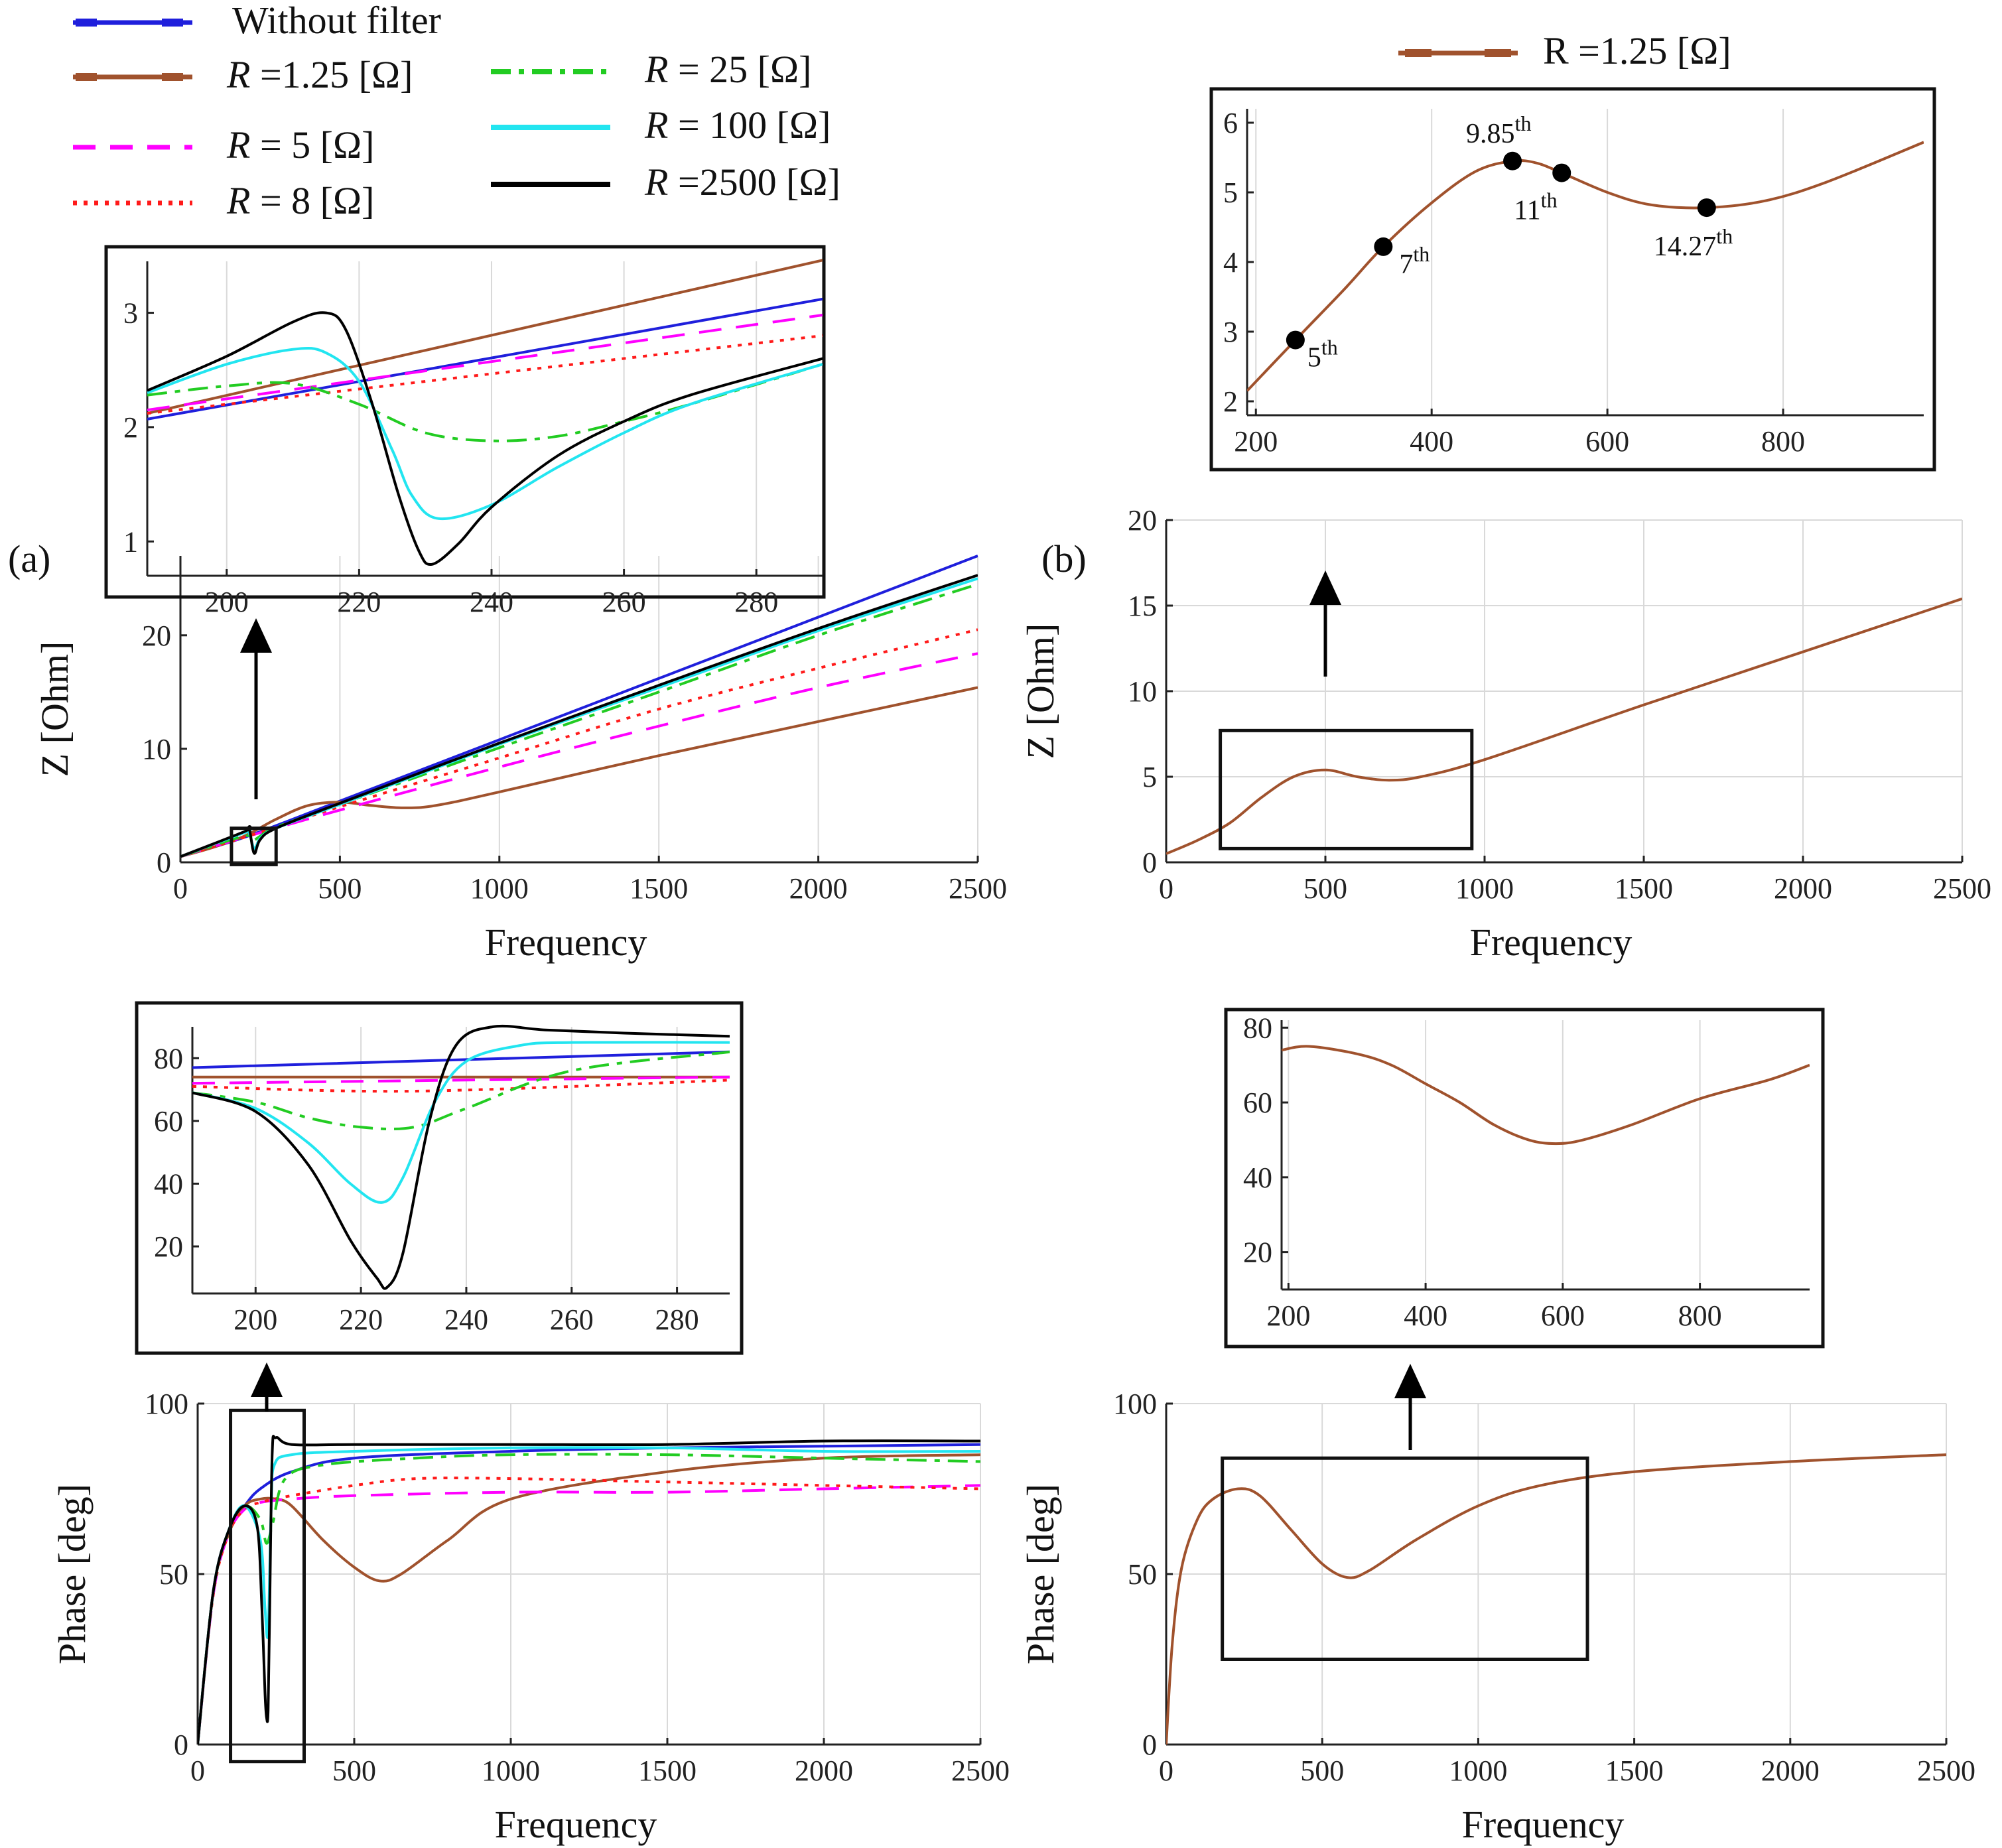 This screenshot has width=2002, height=1848. I want to click on legend-item-r125: R =1.25 [Ω], so click(243, 74).